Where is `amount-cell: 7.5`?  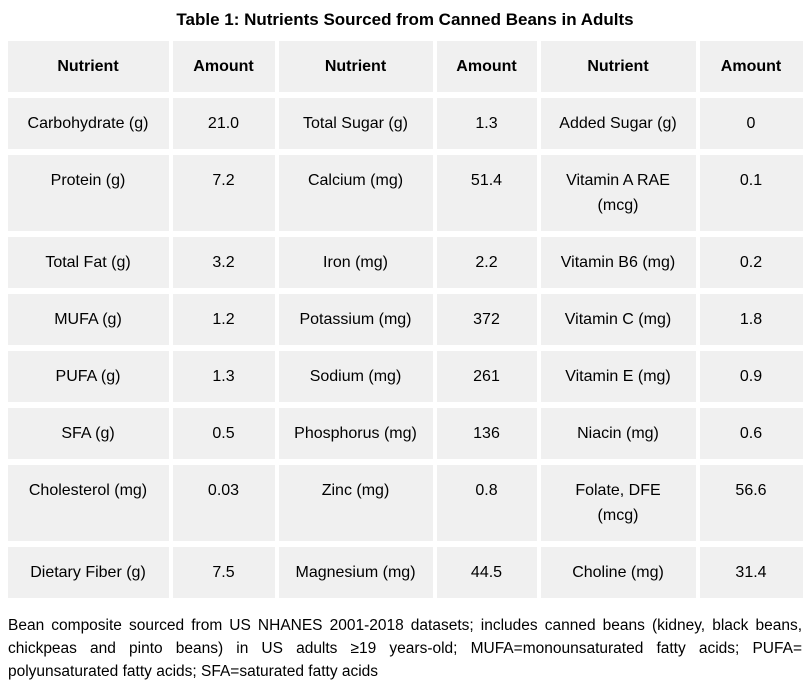 amount-cell: 7.5 is located at coordinates (223, 572).